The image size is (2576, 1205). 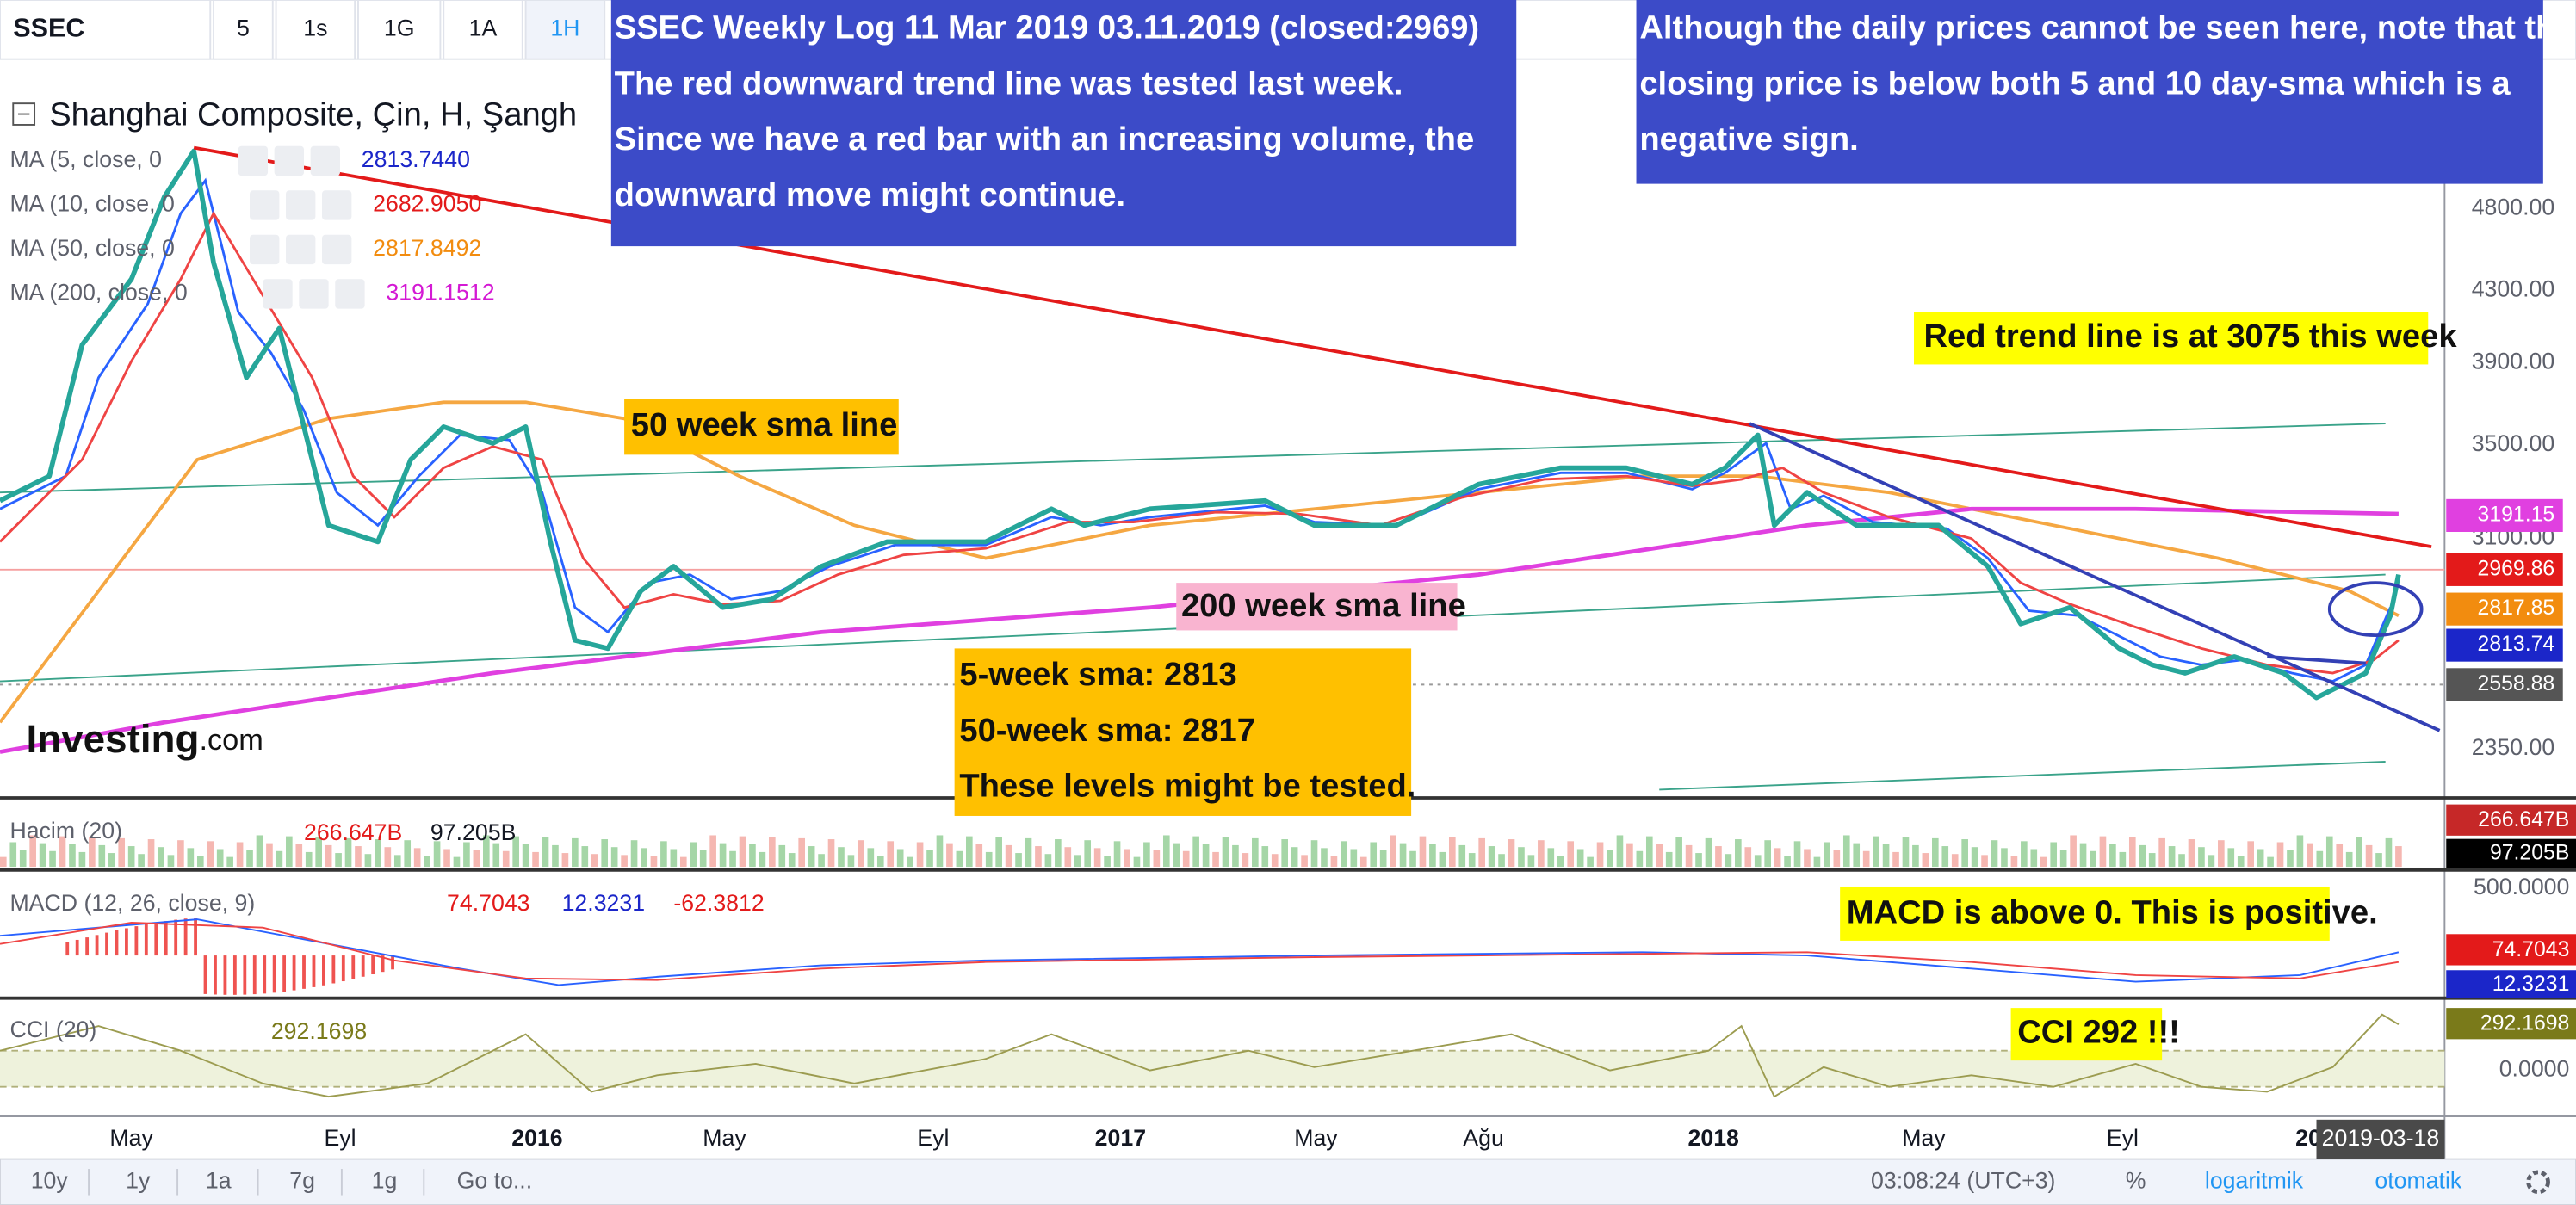 I want to click on macd-histogram, so click(x=230, y=957).